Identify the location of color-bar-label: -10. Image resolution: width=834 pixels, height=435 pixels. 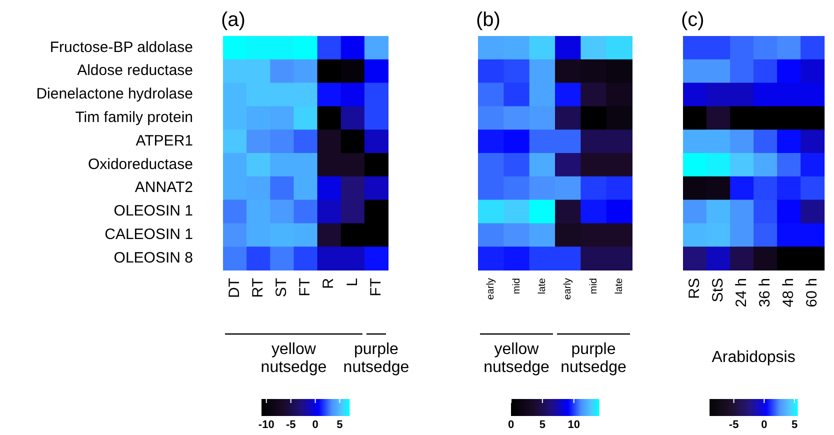
(266, 425).